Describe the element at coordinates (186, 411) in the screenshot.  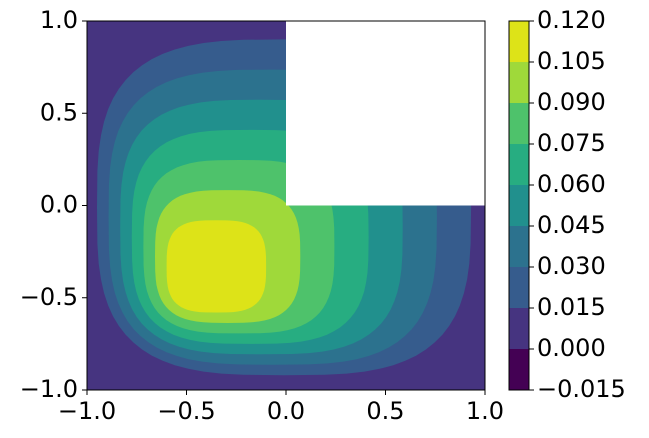
I see `x-tick-label: −0.5` at that location.